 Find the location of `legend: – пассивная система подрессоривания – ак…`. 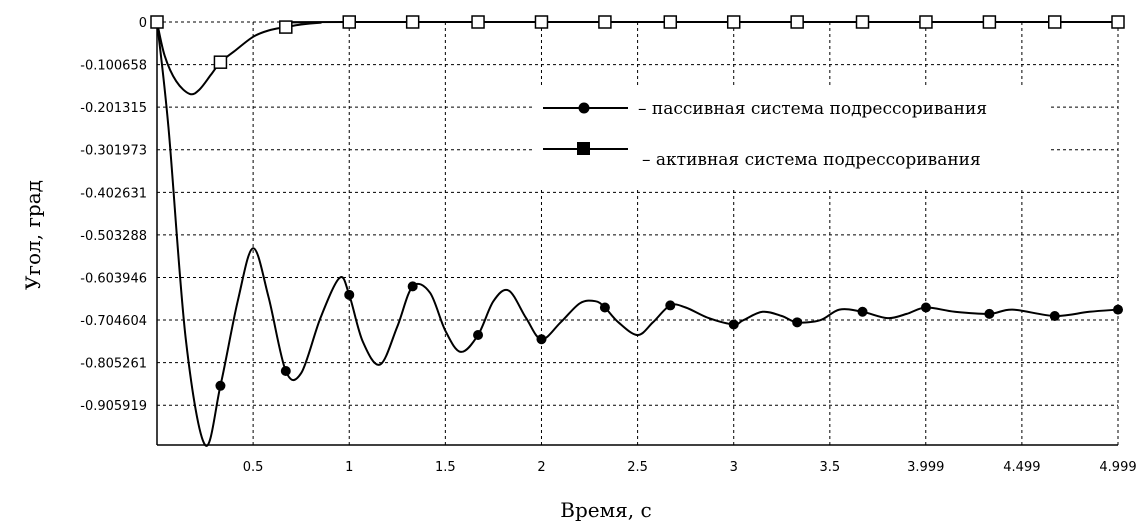

legend: – пассивная система подрессоривания – ак… is located at coordinates (792, 138).